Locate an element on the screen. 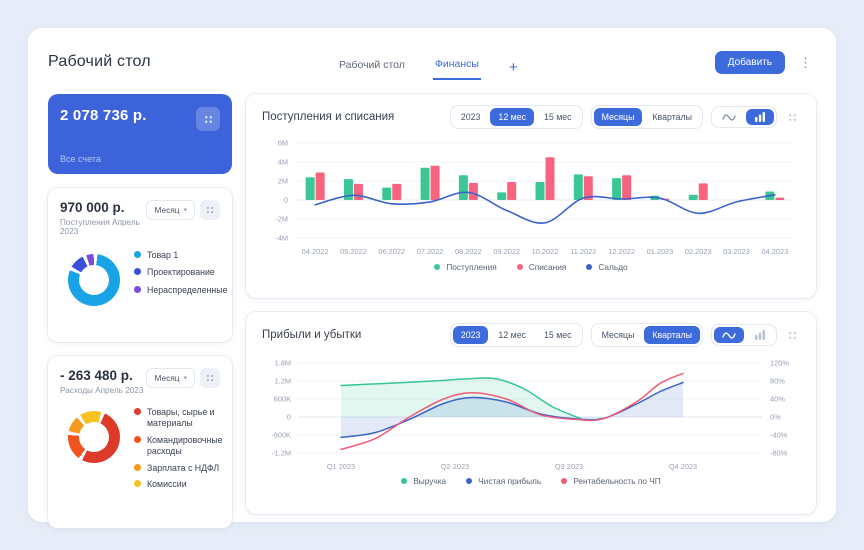  svg-text: -2M is located at coordinates (281, 219).